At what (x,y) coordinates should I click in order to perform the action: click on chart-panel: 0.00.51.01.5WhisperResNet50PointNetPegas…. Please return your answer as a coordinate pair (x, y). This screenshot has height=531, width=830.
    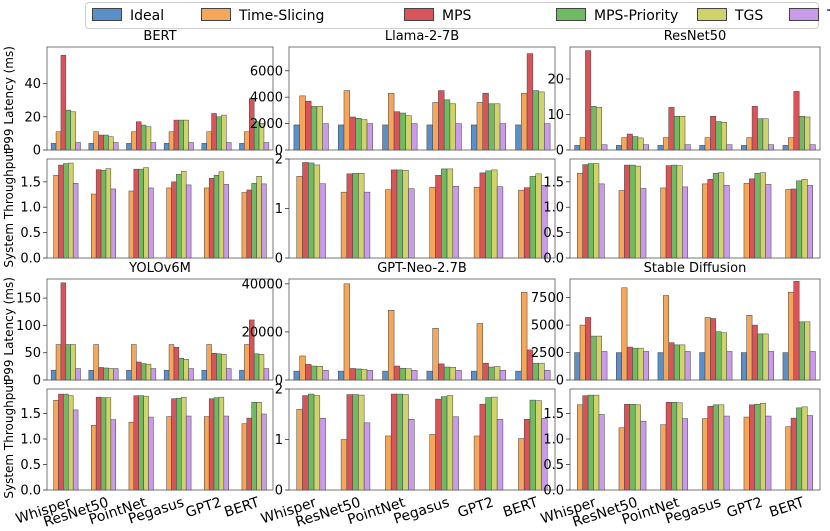
    Looking at the image, I should click on (144, 459).